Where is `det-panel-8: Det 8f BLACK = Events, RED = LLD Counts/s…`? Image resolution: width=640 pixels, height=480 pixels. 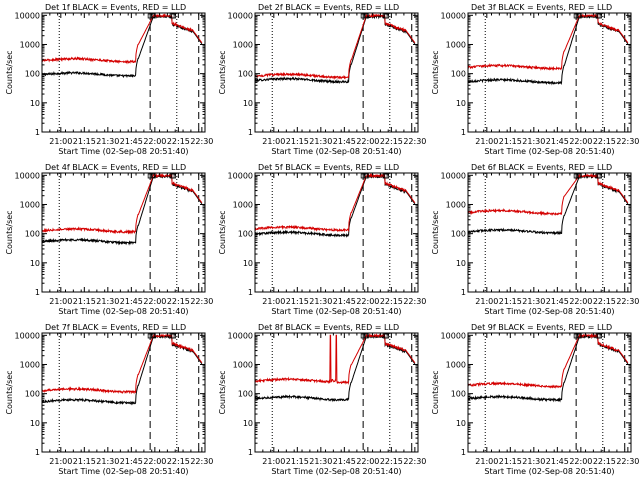 det-panel-8: Det 8f BLACK = Events, RED = LLD Counts/s… is located at coordinates (319, 400).